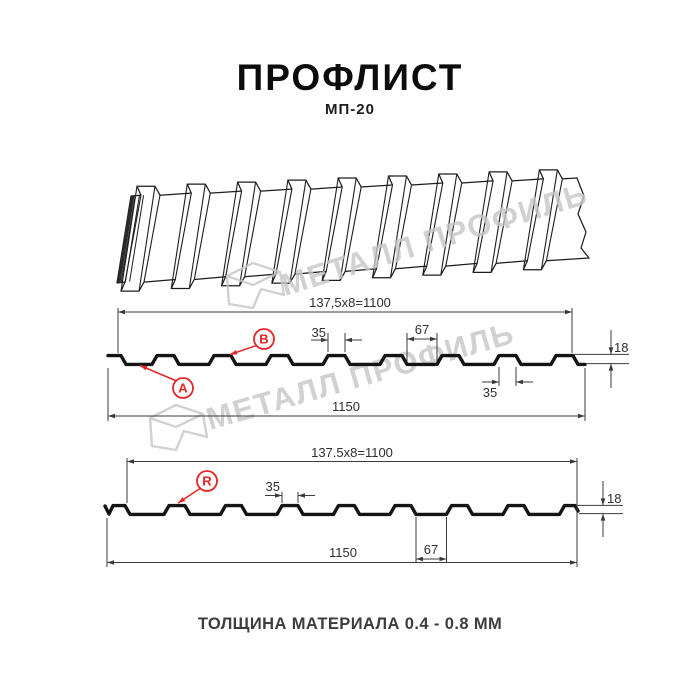  What do you see at coordinates (207, 481) in the screenshot?
I see `dim-label: R` at bounding box center [207, 481].